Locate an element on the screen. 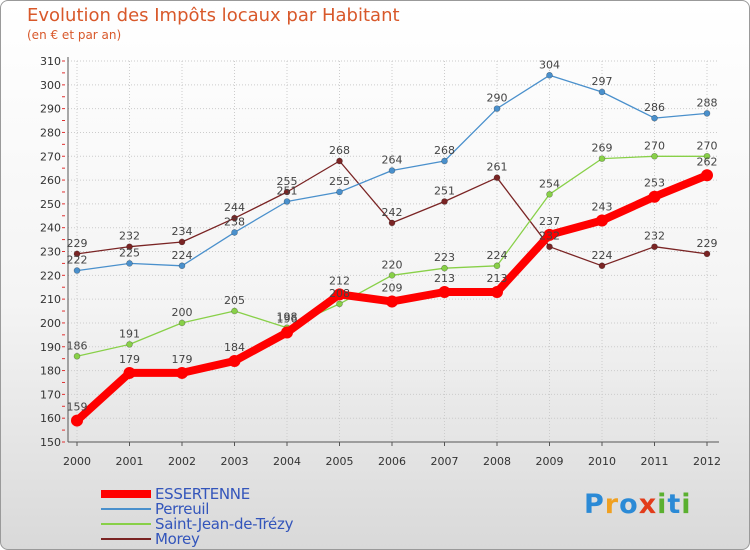  y-tick-label: 250 is located at coordinates (50, 204).